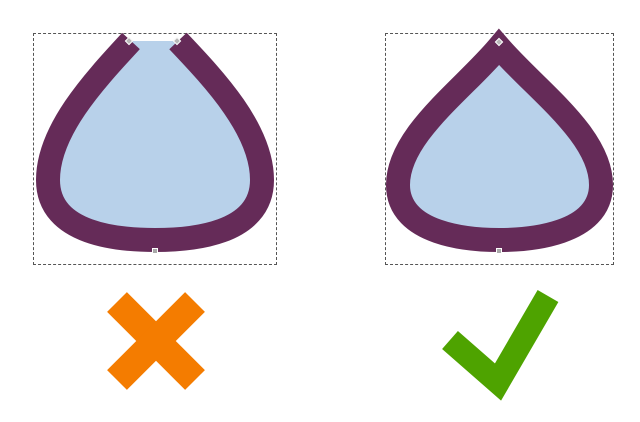 Image resolution: width=640 pixels, height=422 pixels. What do you see at coordinates (156, 341) in the screenshot?
I see `cross-icon` at bounding box center [156, 341].